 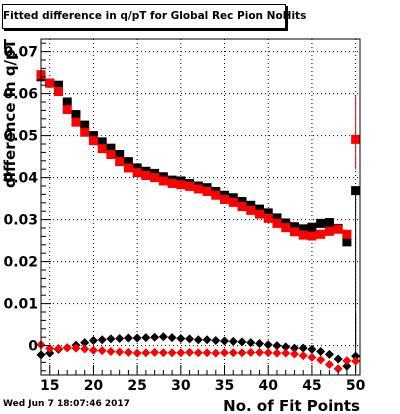 What do you see at coordinates (66, 404) in the screenshot?
I see `timestamp: Wed Jun 7 18:07:46 2017` at bounding box center [66, 404].